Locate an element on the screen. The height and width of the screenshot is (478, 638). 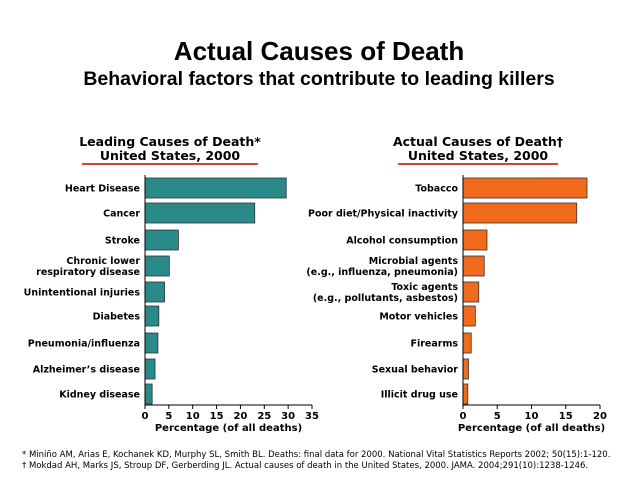
left-x-tick-label: 10 is located at coordinates (193, 416).